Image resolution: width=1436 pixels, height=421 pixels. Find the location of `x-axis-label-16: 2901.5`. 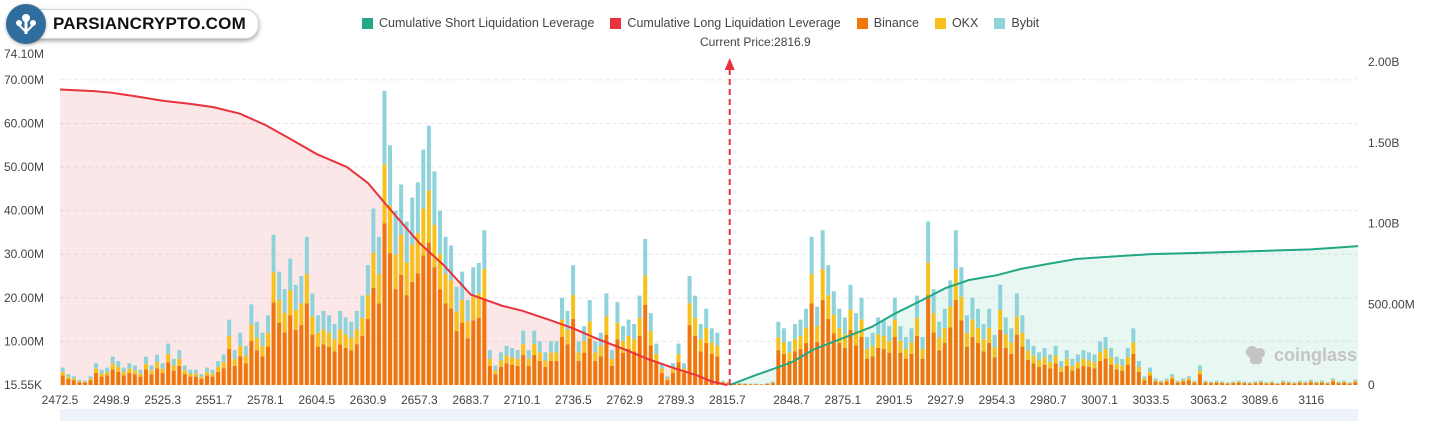

x-axis-label-16: 2901.5 is located at coordinates (894, 400).